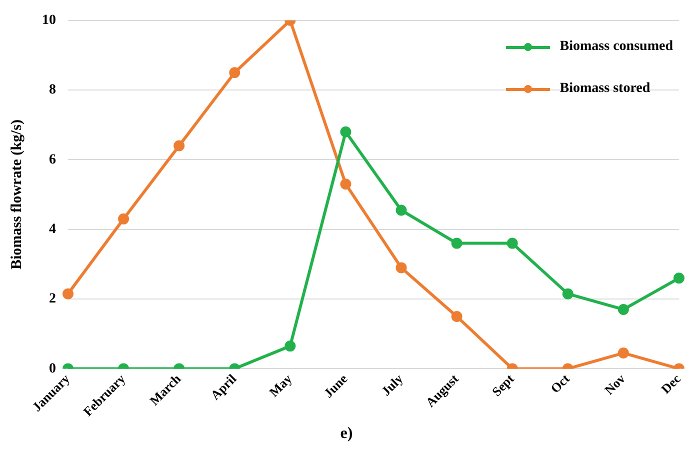  Describe the element at coordinates (335, 385) in the screenshot. I see `x-tick-label: June` at that location.